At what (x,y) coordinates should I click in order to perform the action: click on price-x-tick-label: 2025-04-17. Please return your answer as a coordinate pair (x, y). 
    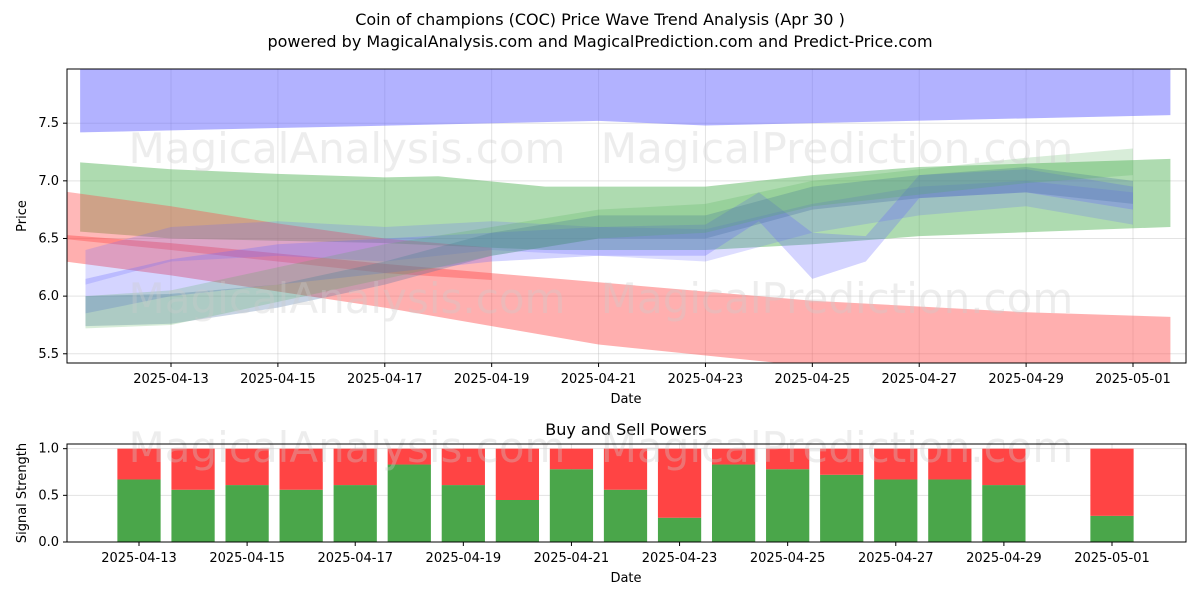
    Looking at the image, I should click on (385, 379).